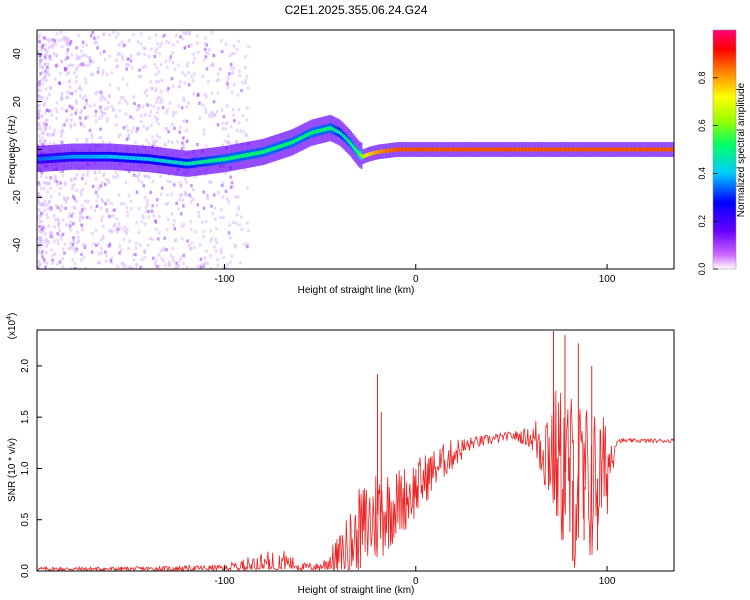  What do you see at coordinates (9, 318) in the screenshot?
I see `snr-multiplier-exp: 4` at bounding box center [9, 318].